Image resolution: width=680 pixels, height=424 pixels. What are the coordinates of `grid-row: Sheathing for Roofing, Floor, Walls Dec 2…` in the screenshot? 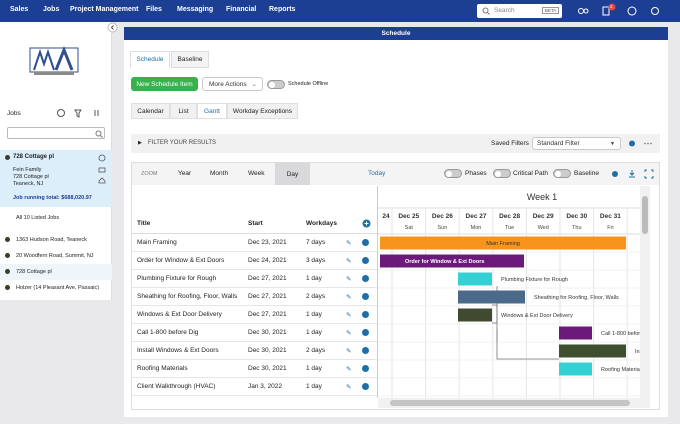 It's located at (254, 297).